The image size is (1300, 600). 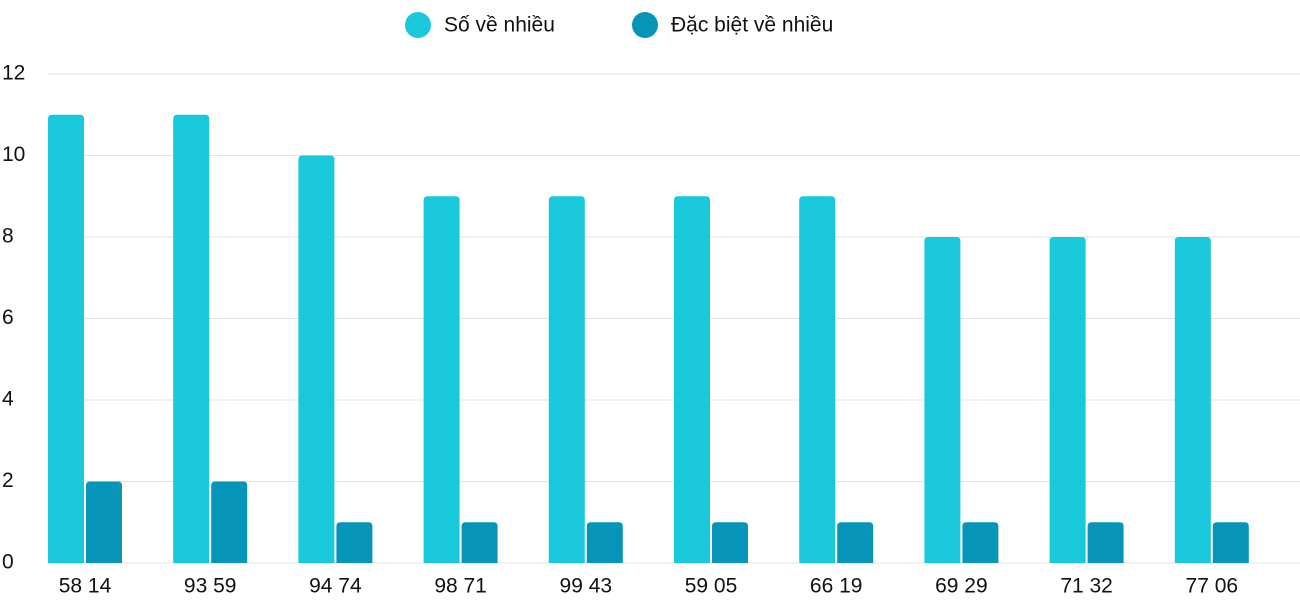 What do you see at coordinates (1086, 586) in the screenshot?
I see `x-tick-label: 71 32` at bounding box center [1086, 586].